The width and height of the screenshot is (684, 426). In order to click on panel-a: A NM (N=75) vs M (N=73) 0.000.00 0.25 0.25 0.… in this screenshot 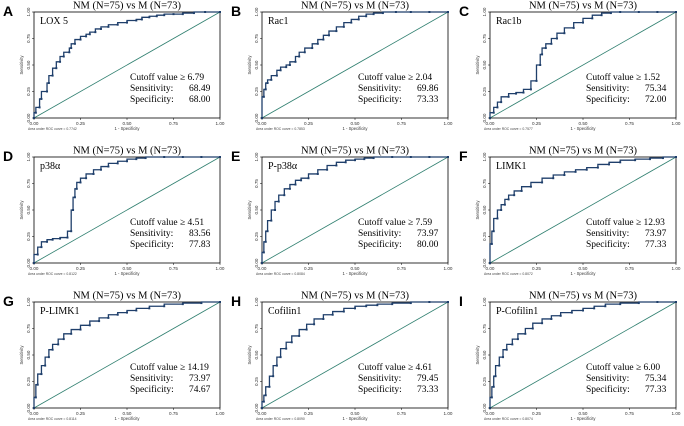, I will do `click(114, 66)`.